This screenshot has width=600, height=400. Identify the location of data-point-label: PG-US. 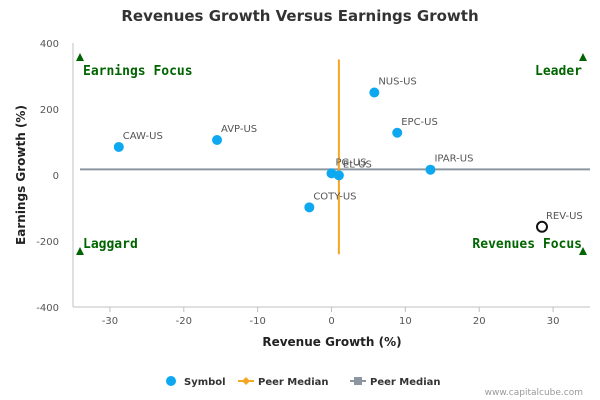
(351, 162).